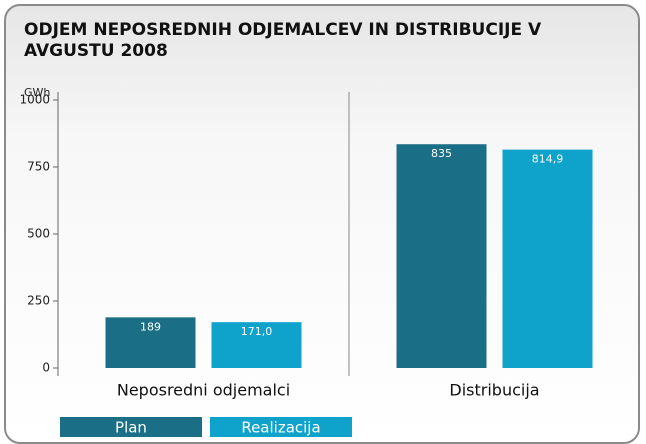 This screenshot has width=646, height=444. What do you see at coordinates (441, 153) in the screenshot?
I see `value-label: 835` at bounding box center [441, 153].